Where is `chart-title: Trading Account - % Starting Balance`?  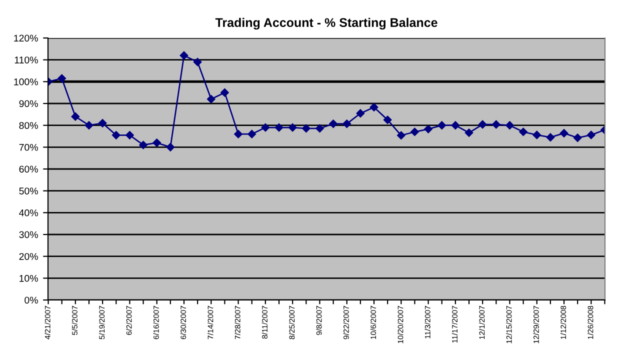 chart-title: Trading Account - % Starting Balance is located at coordinates (326, 24).